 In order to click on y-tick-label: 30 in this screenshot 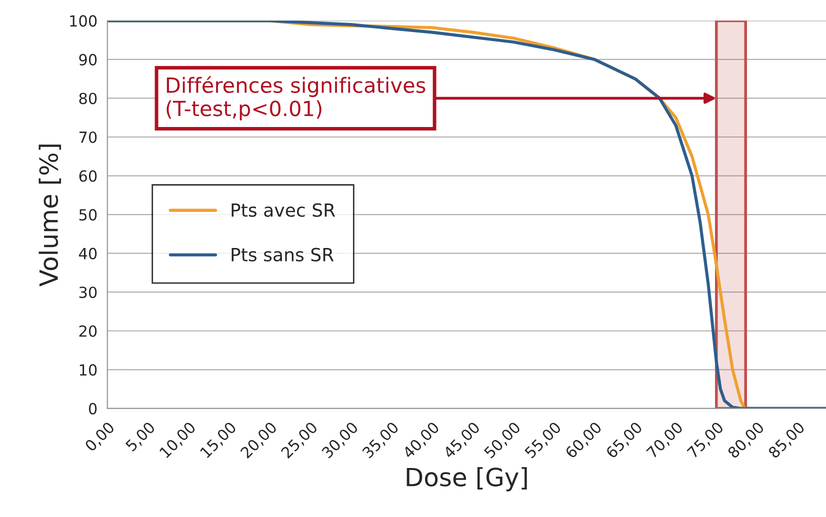, I will do `click(88, 292)`.